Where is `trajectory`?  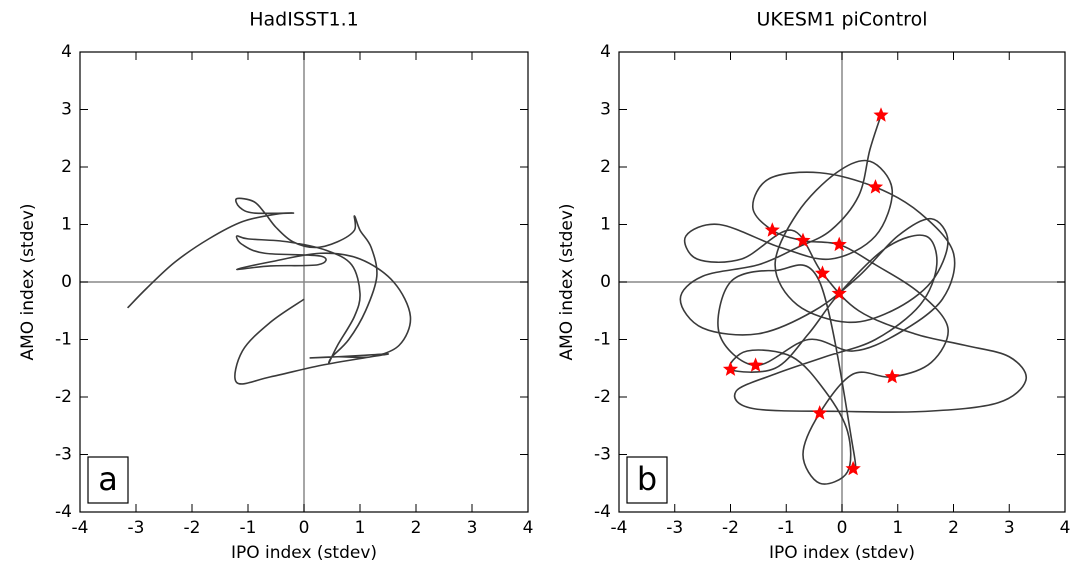 trajectory is located at coordinates (269, 291).